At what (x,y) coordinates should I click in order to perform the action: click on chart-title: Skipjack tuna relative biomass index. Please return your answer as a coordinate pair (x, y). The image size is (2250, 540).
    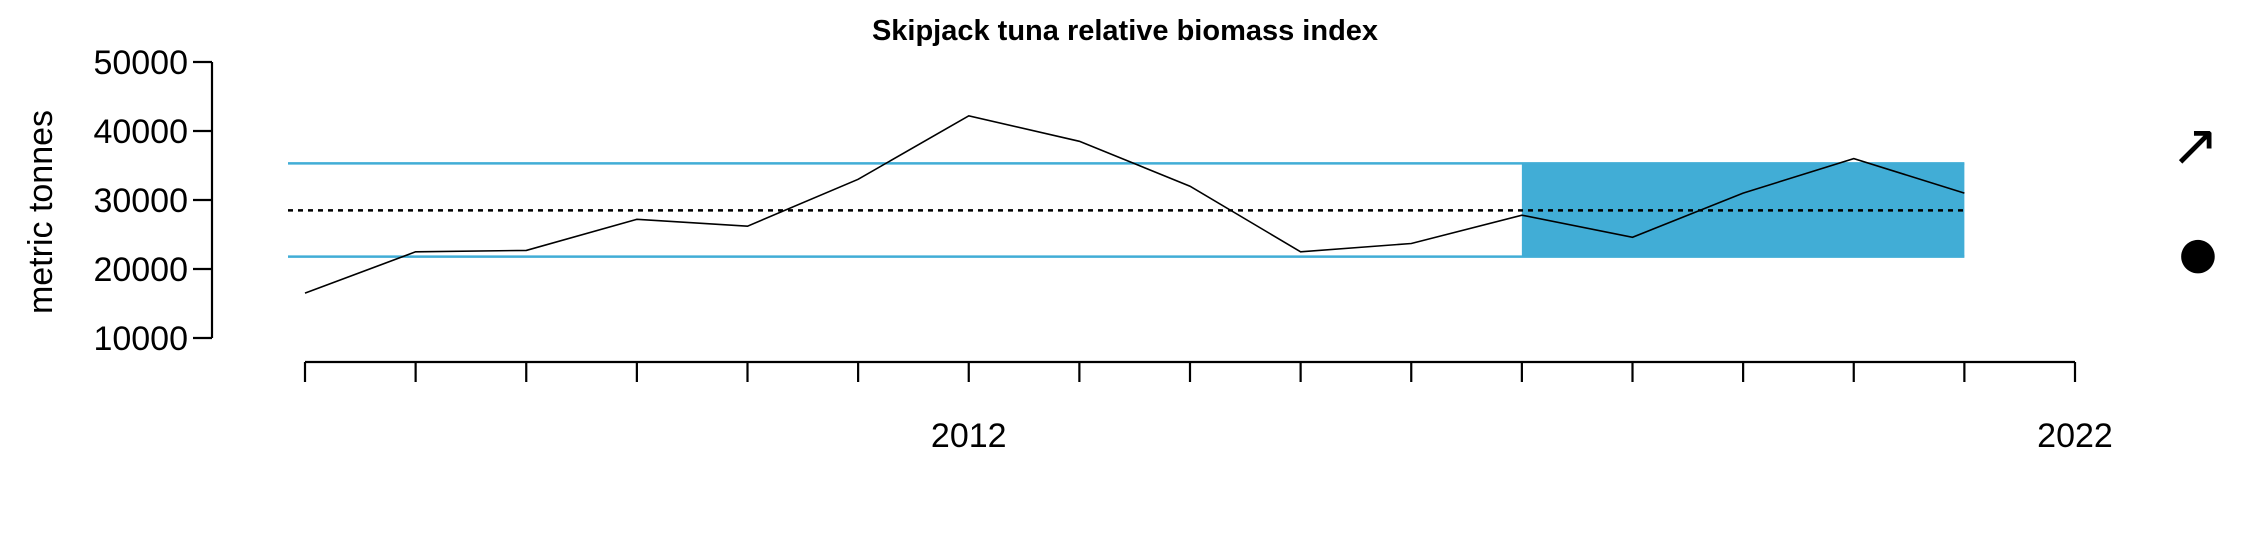
    Looking at the image, I should click on (1125, 31).